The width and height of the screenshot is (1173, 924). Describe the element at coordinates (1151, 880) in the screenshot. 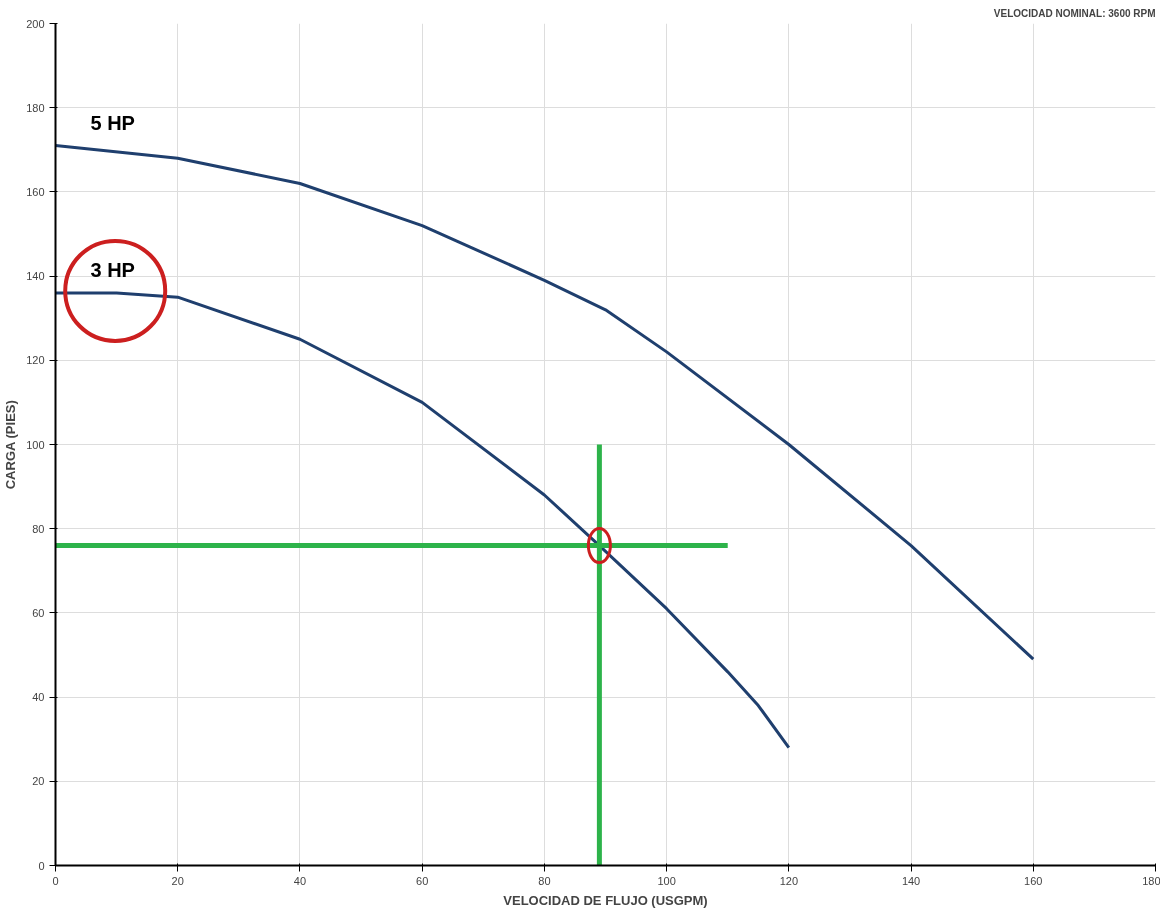

I see `x-tick-label: 180` at that location.